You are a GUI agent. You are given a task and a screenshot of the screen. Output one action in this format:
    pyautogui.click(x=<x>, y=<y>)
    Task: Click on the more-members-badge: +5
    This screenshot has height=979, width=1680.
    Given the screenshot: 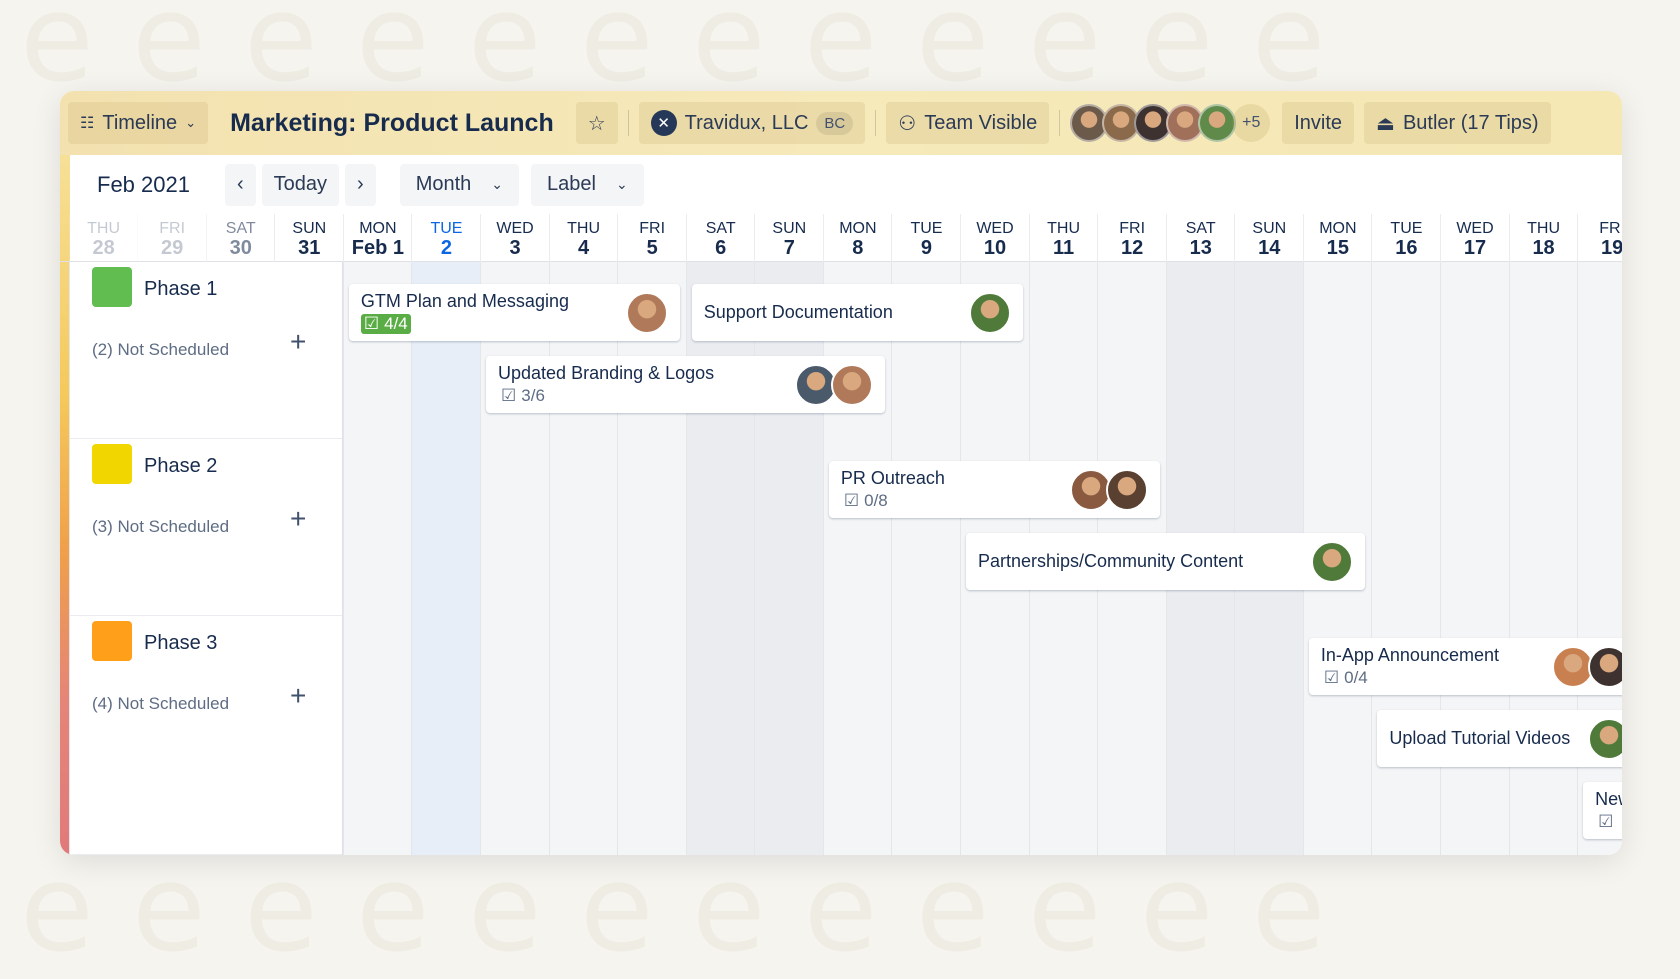 What is the action you would take?
    pyautogui.click(x=1251, y=123)
    